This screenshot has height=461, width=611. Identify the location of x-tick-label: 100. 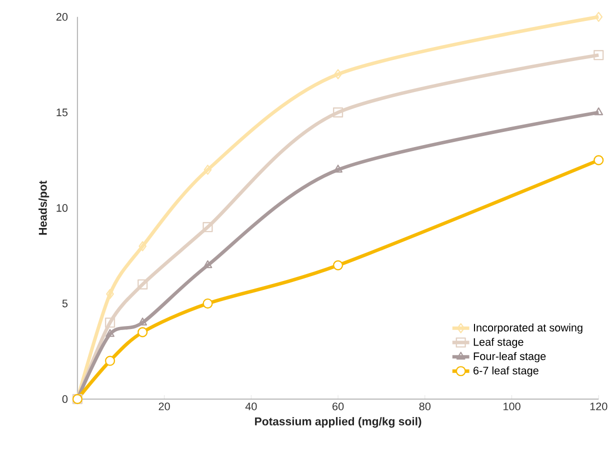
(512, 406).